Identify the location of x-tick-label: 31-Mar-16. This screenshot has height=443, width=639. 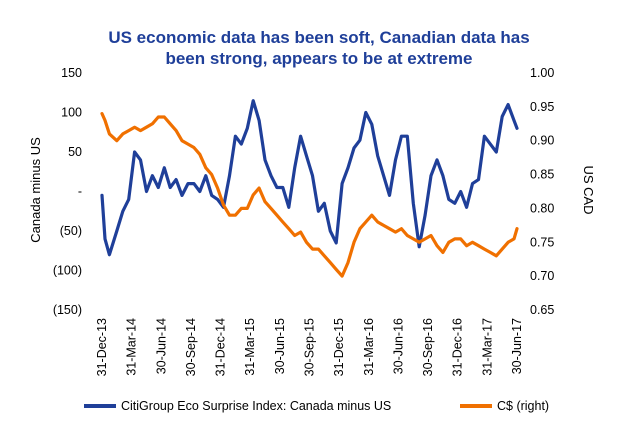
(369, 347).